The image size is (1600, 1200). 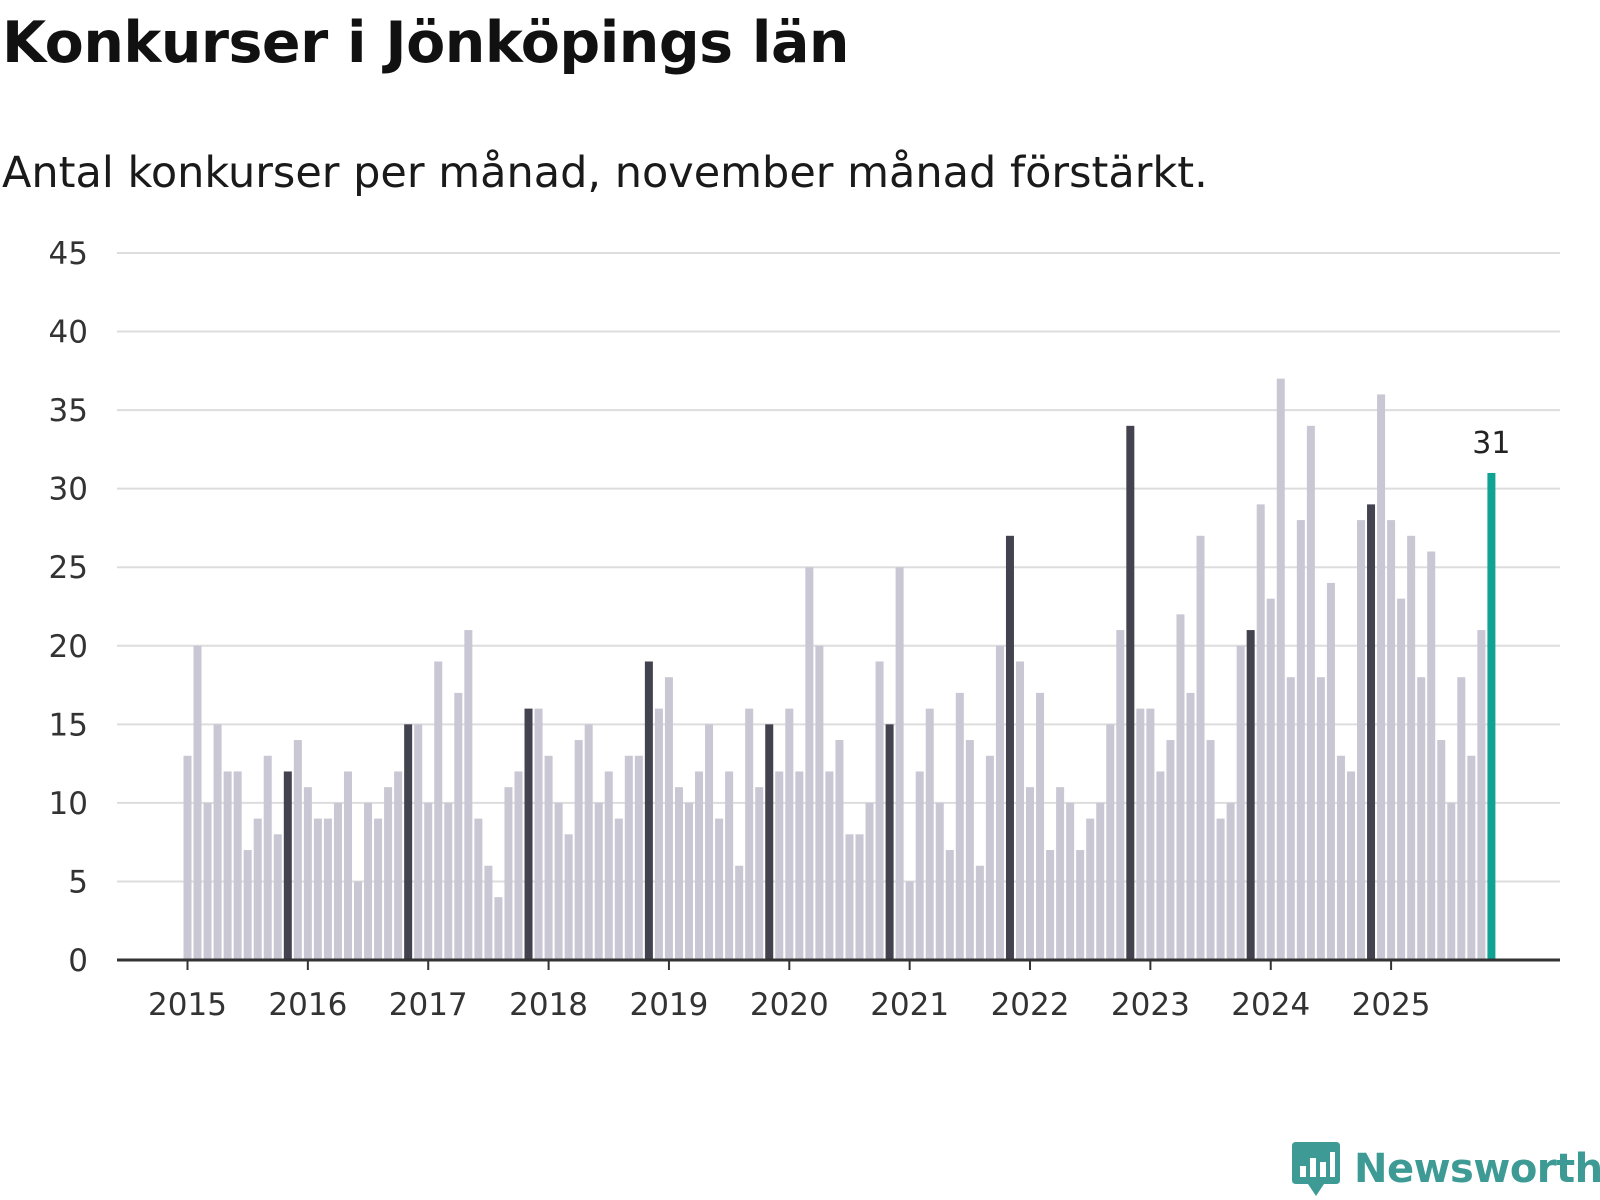 What do you see at coordinates (68, 333) in the screenshot?
I see `y-tick-label: 40` at bounding box center [68, 333].